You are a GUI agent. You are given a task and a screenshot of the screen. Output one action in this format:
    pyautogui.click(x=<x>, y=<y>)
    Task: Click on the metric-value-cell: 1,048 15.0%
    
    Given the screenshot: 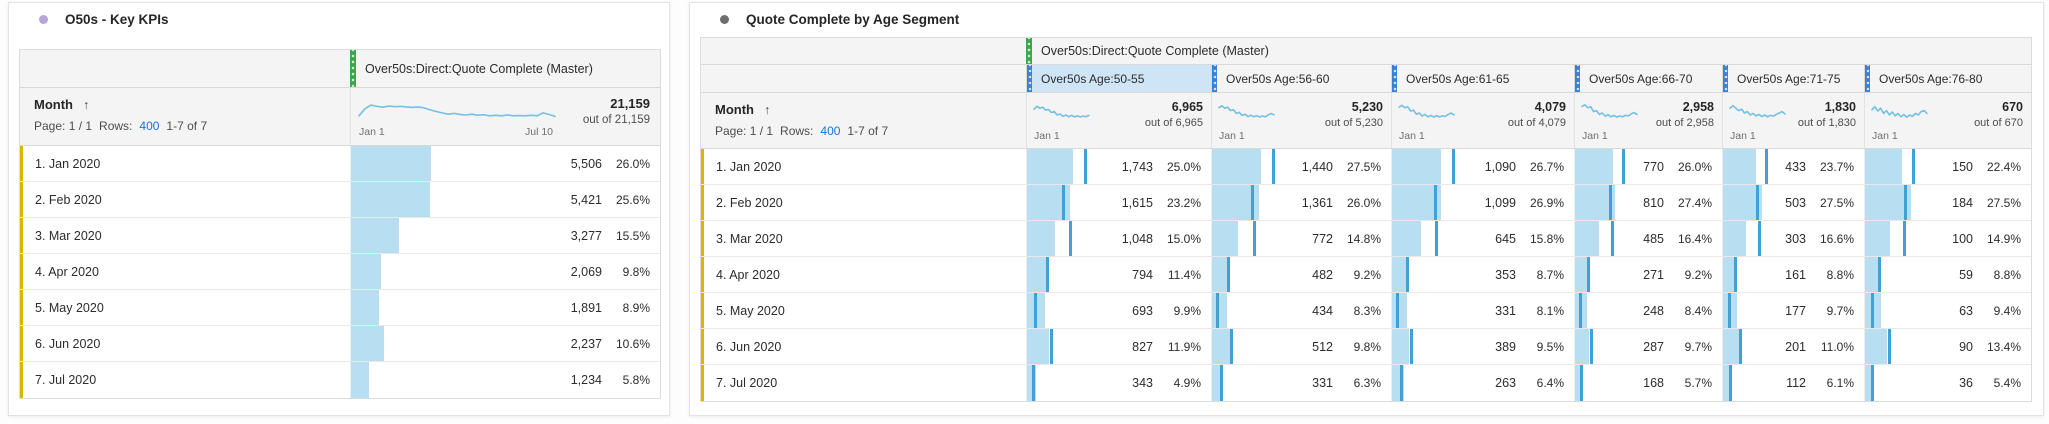 What is the action you would take?
    pyautogui.click(x=1118, y=238)
    